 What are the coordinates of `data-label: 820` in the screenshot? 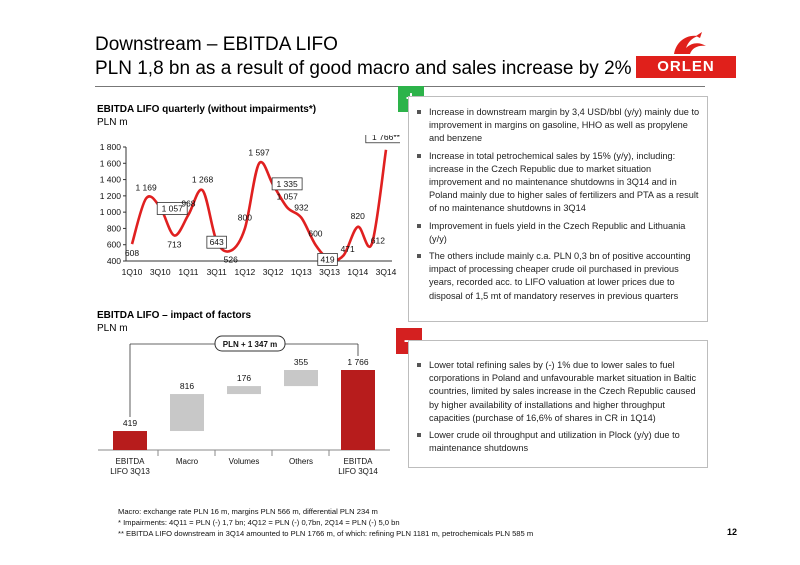 It's located at (358, 216).